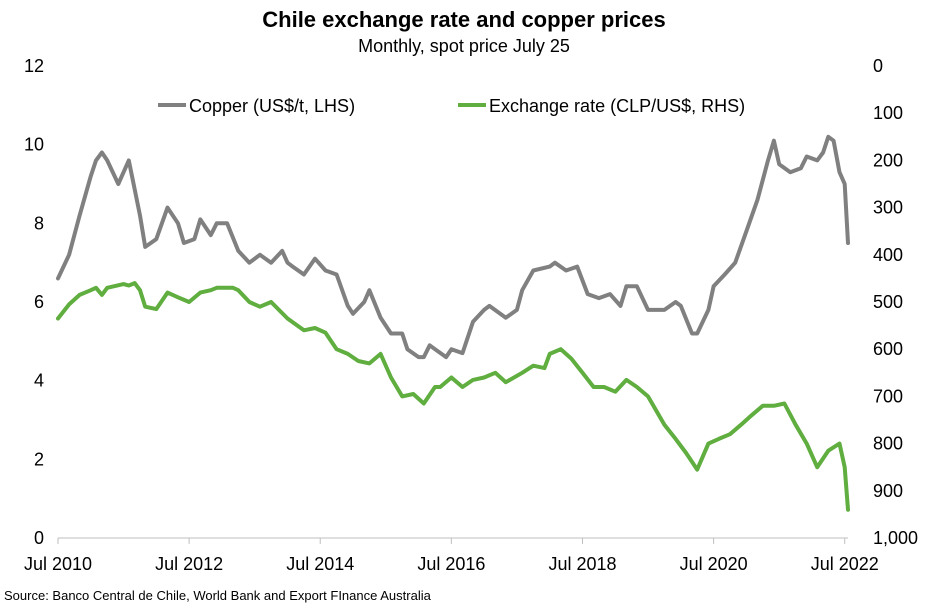 The width and height of the screenshot is (929, 606). What do you see at coordinates (714, 564) in the screenshot?
I see `x-tick-label: Jul 2020` at bounding box center [714, 564].